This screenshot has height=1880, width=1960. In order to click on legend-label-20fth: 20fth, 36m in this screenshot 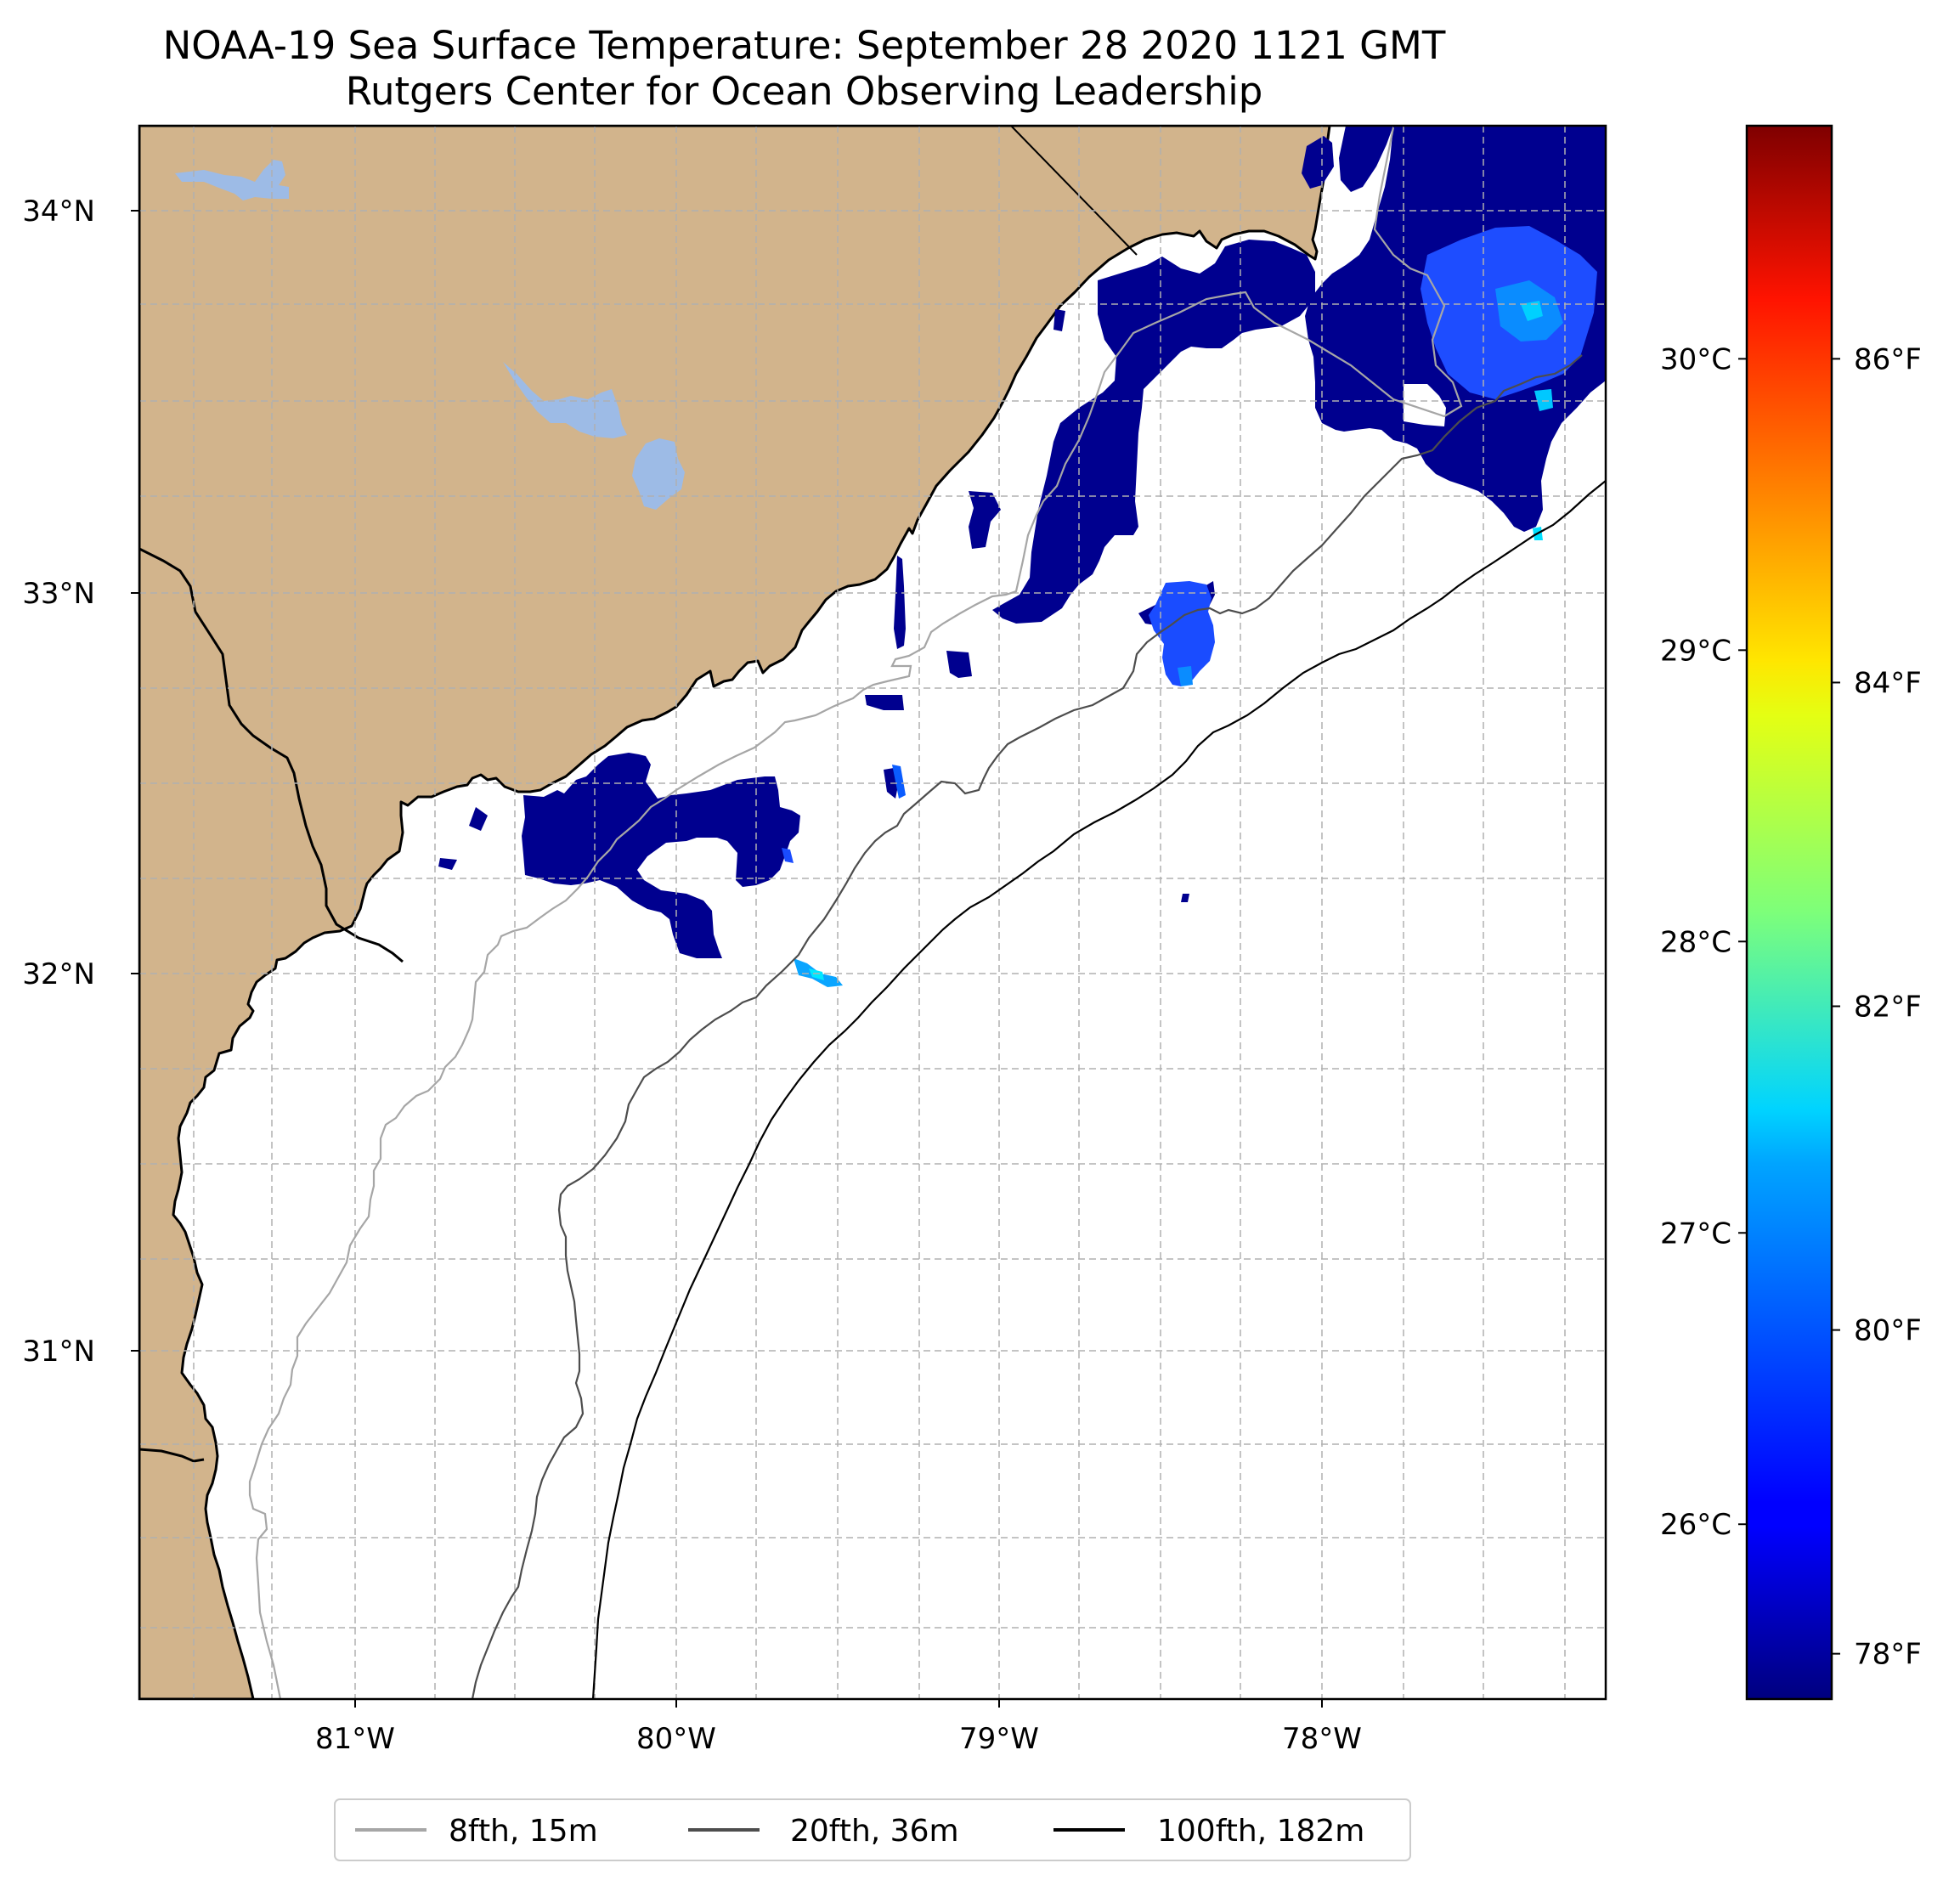, I will do `click(875, 1831)`.